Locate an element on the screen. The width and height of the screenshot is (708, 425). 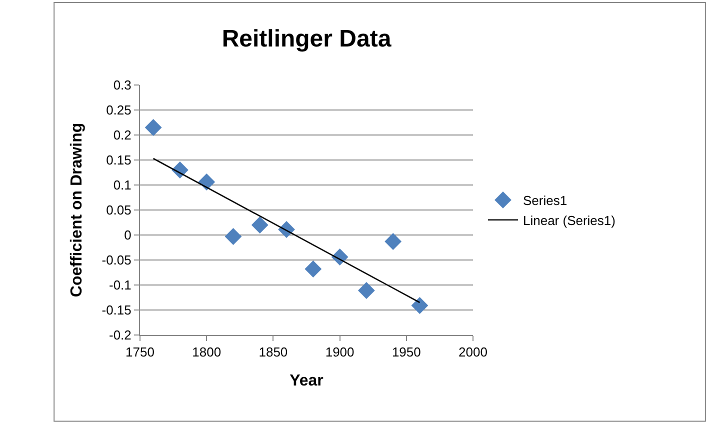
y-axis-title: Coefficient on Drawing is located at coordinates (77, 210).